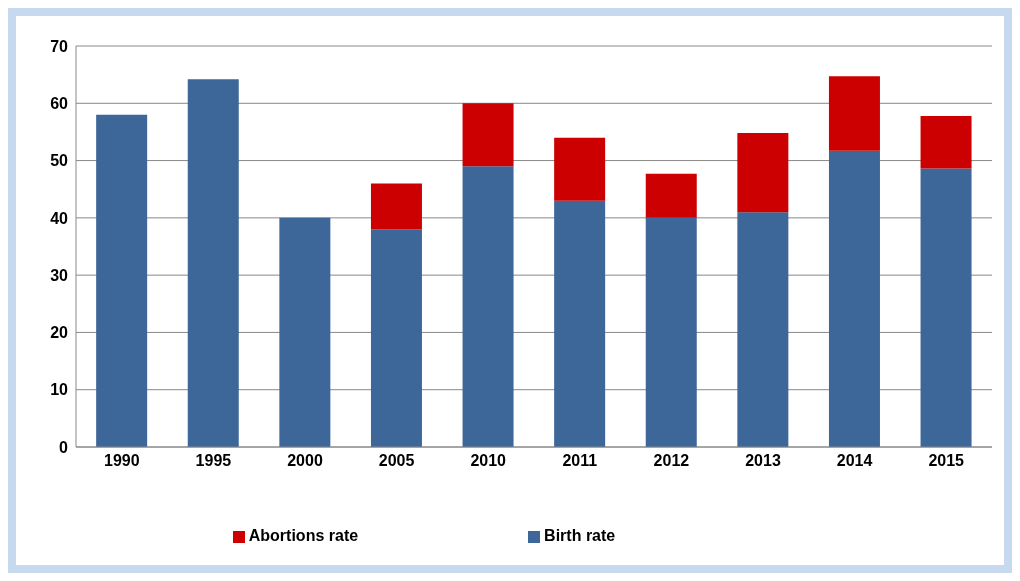 The image size is (1020, 581). What do you see at coordinates (396, 461) in the screenshot?
I see `x-tick-label: 2005` at bounding box center [396, 461].